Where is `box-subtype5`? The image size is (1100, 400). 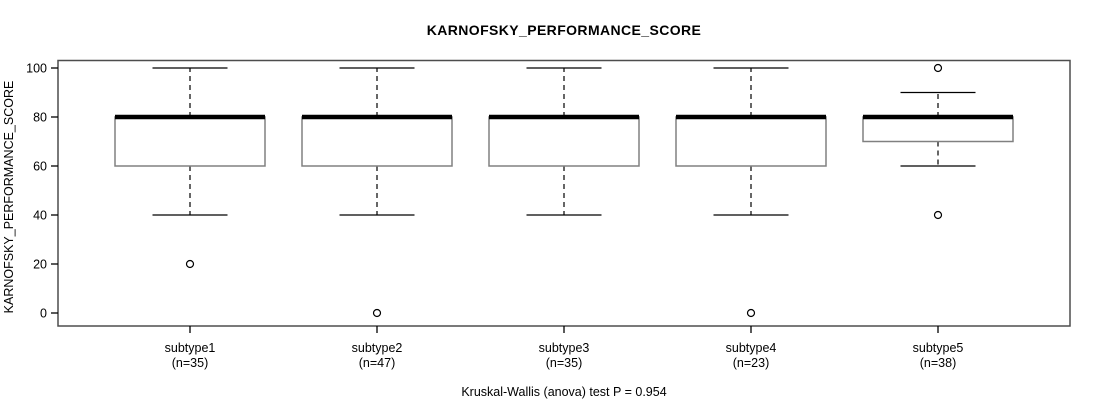 box-subtype5 is located at coordinates (938, 141).